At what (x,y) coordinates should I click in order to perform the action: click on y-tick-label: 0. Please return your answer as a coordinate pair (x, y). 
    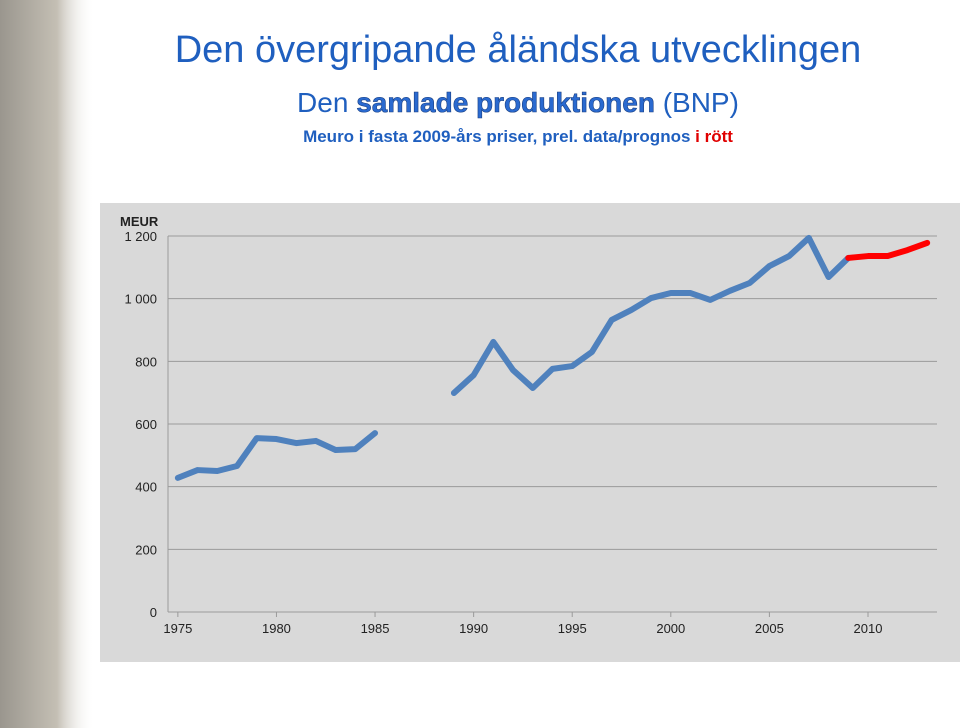
    Looking at the image, I should click on (153, 612).